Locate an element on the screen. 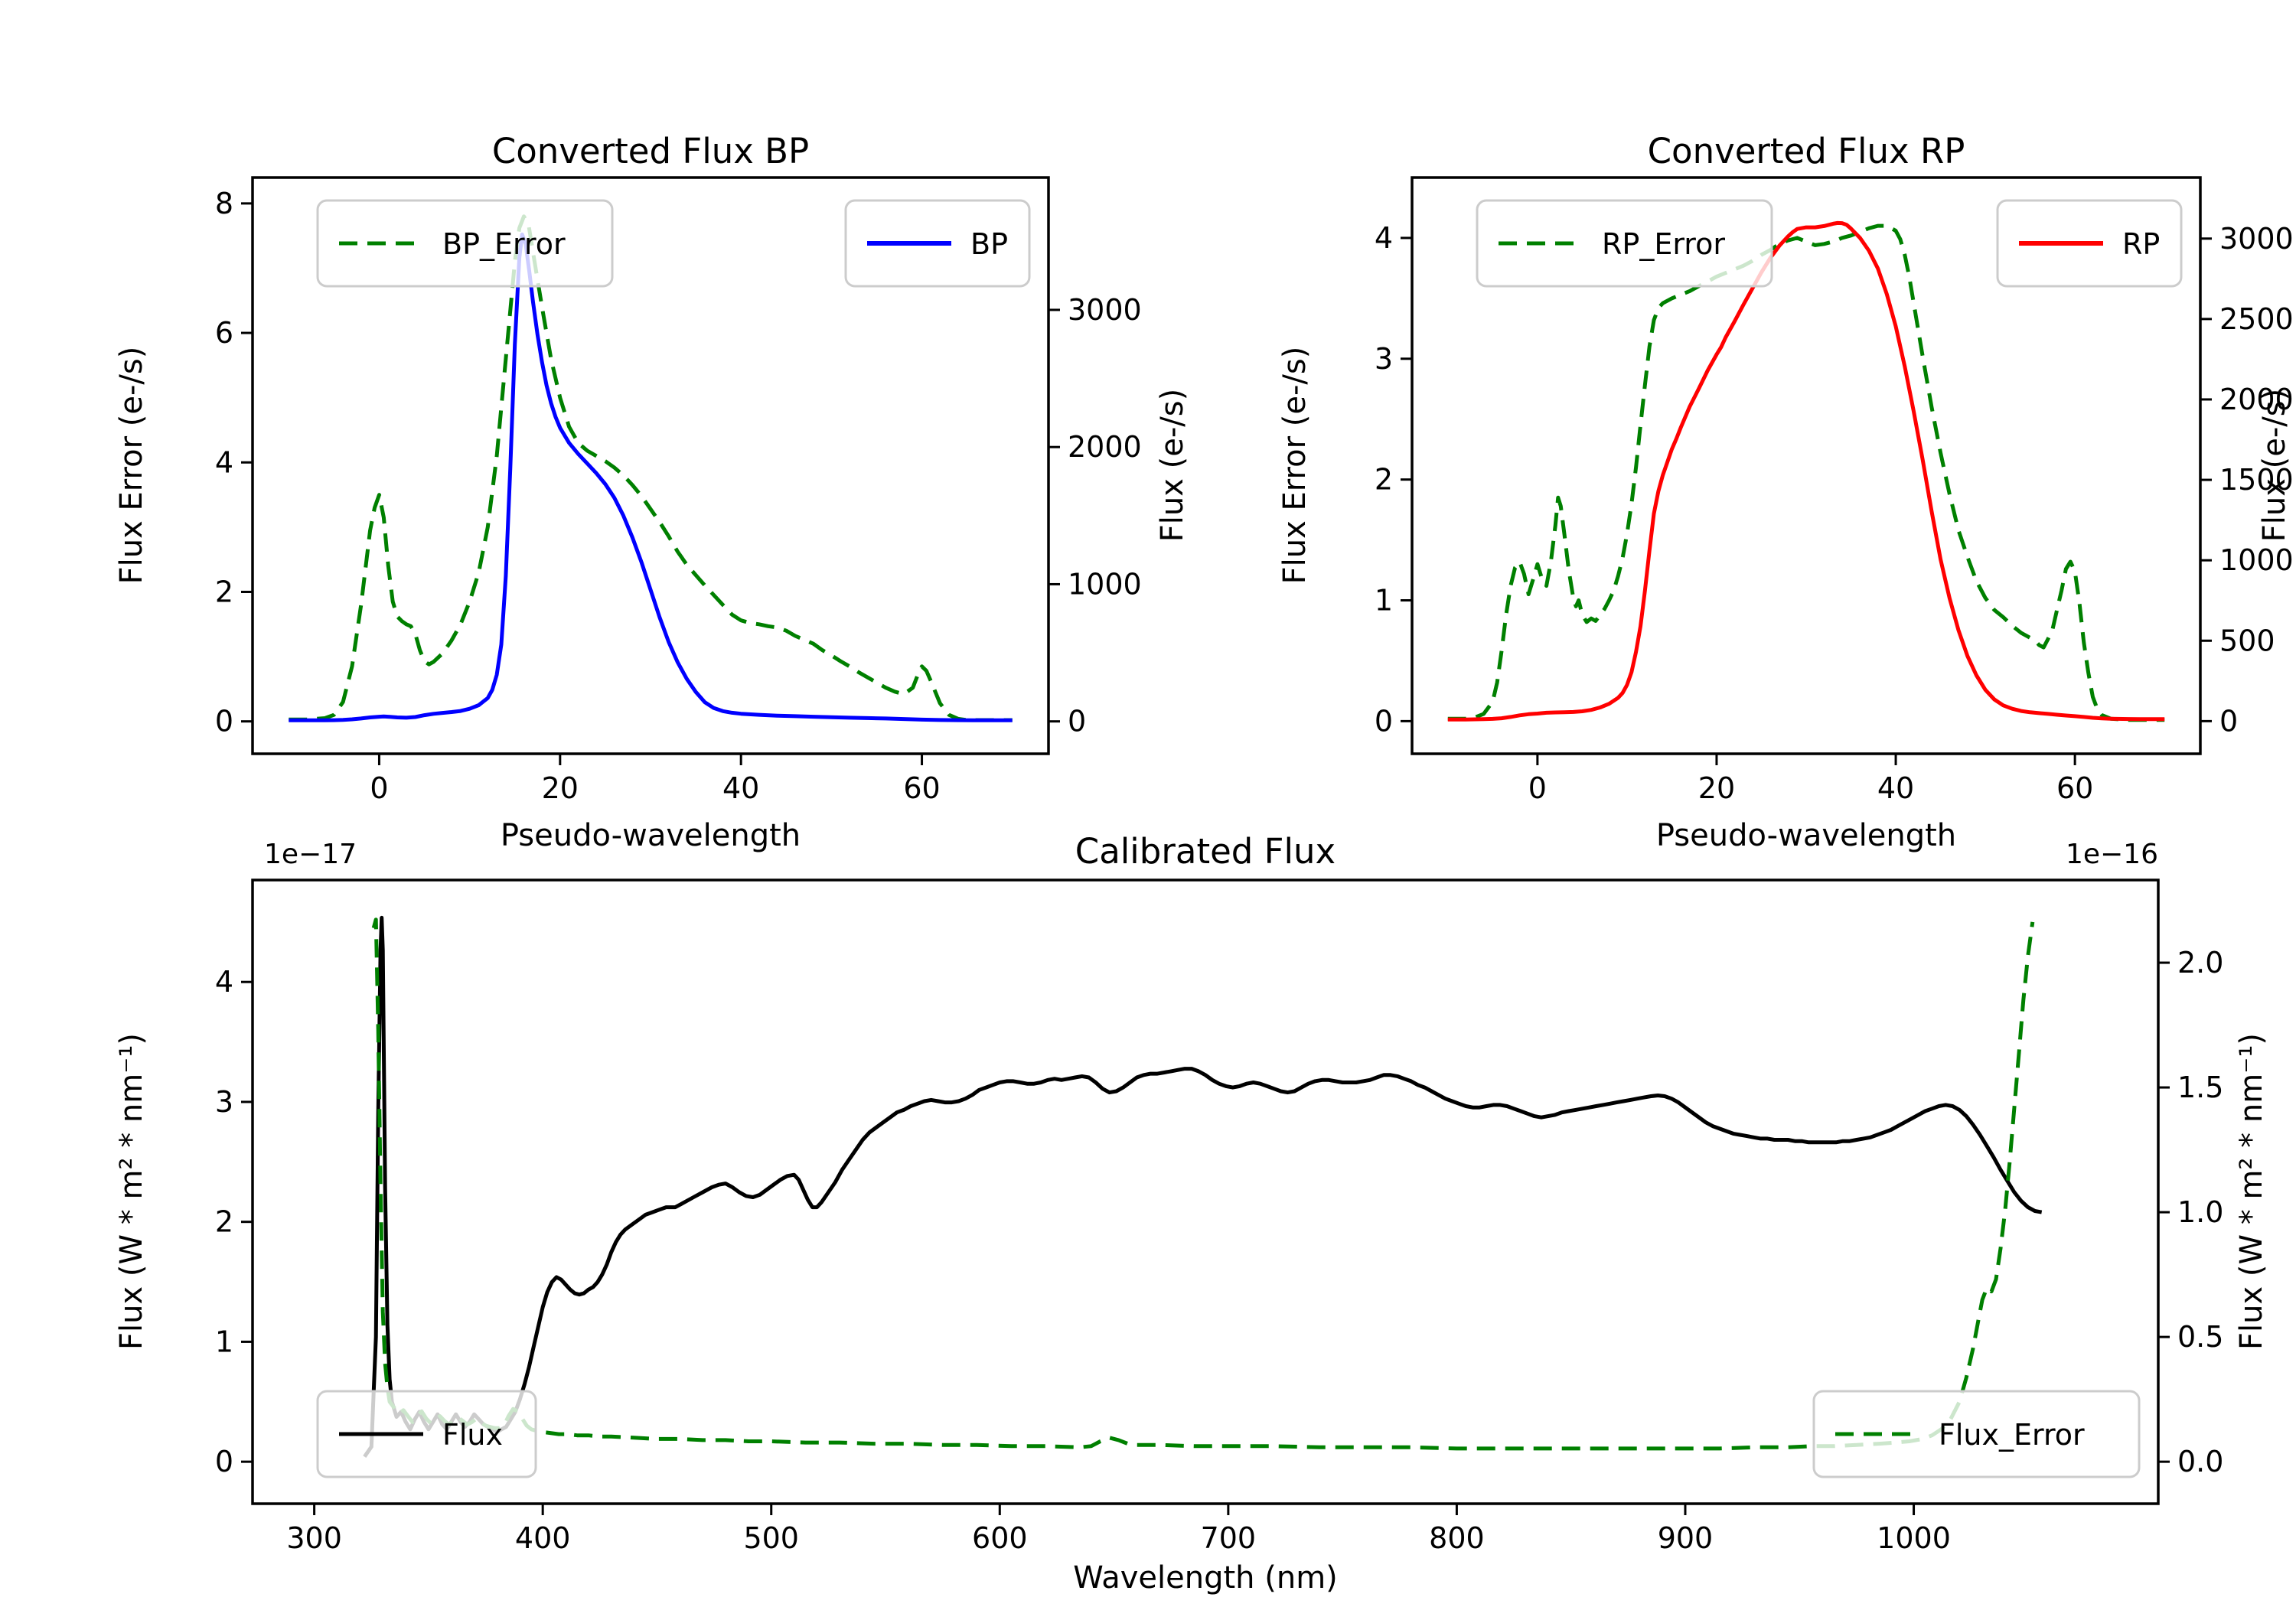 The image size is (2296, 1607). flux-error-legend-box is located at coordinates (1976, 1434).